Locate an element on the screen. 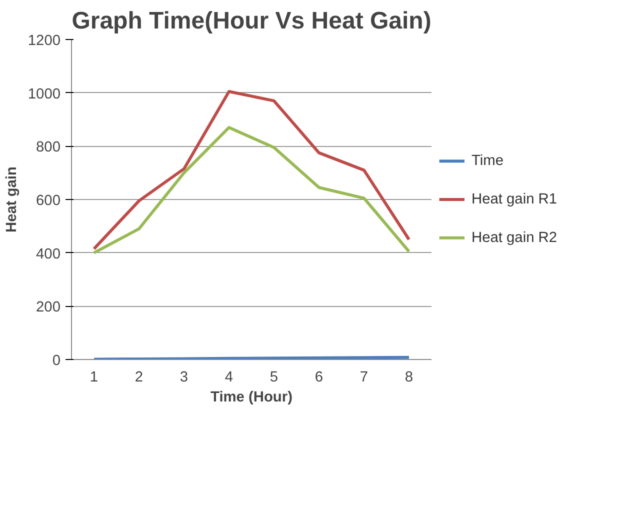  x-axis-title: Time (Hour) is located at coordinates (251, 398).